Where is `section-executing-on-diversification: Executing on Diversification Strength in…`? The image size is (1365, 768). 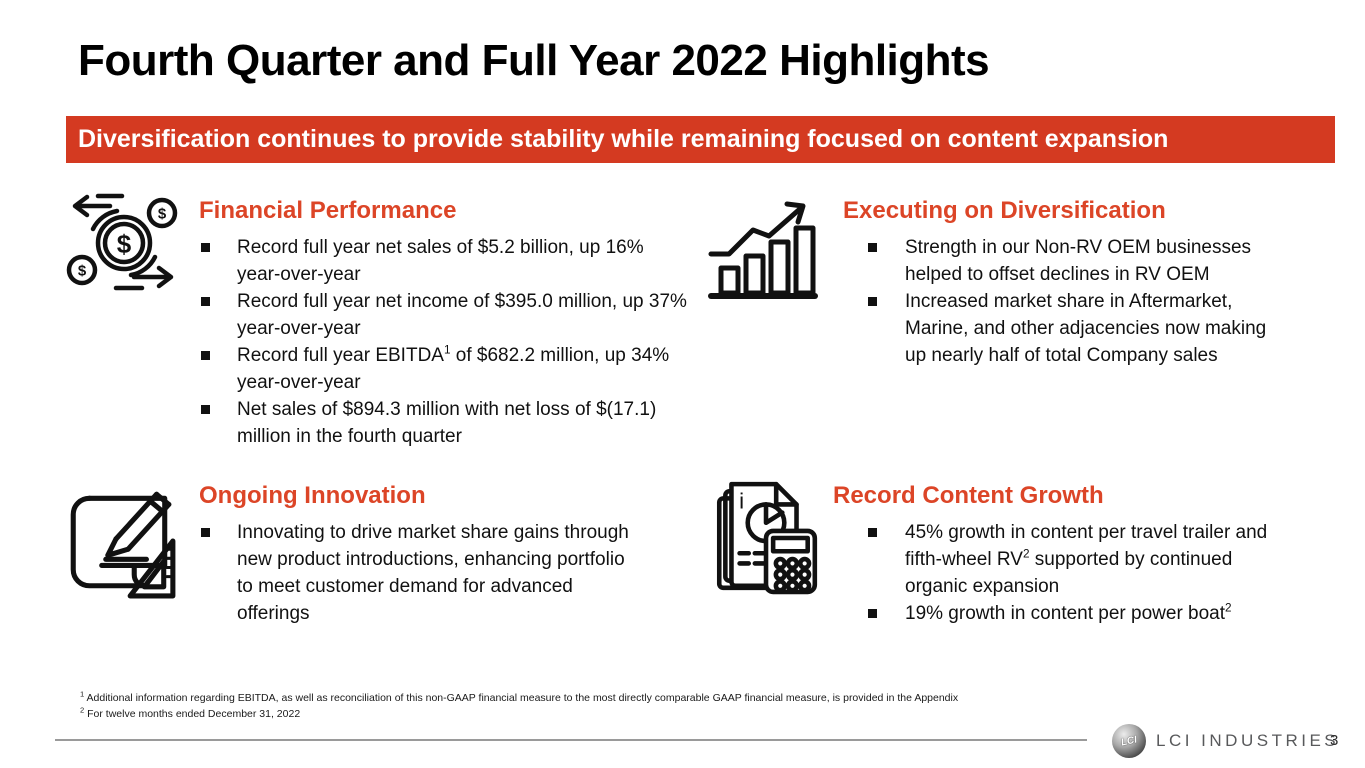
section-executing-on-diversification: Executing on Diversification Strength in… is located at coordinates (1059, 283).